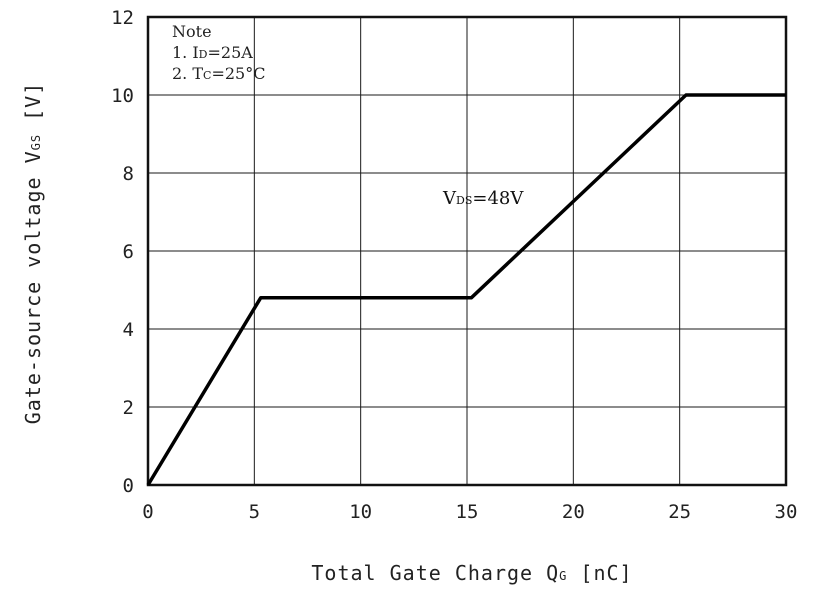 Image resolution: width=821 pixels, height=594 pixels. Describe the element at coordinates (786, 512) in the screenshot. I see `x-tick-label: 30` at that location.